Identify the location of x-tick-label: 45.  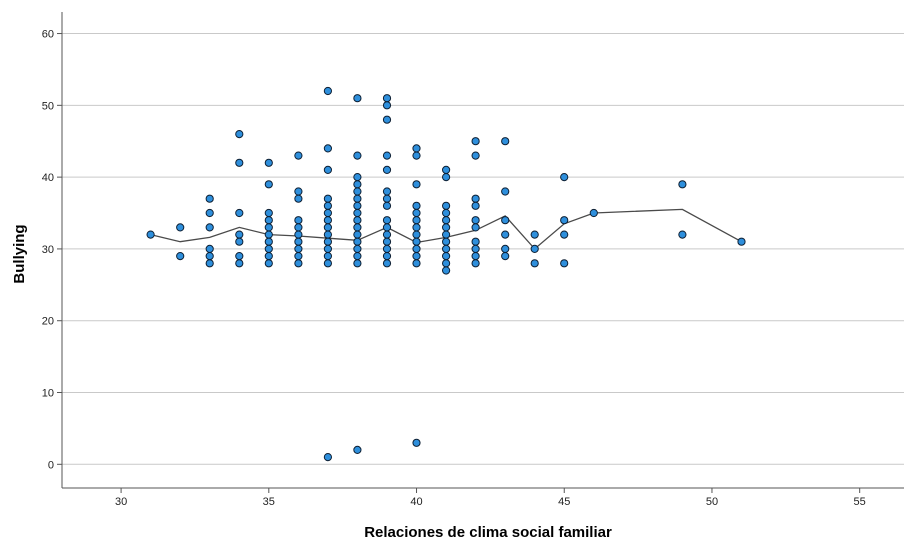
(564, 502).